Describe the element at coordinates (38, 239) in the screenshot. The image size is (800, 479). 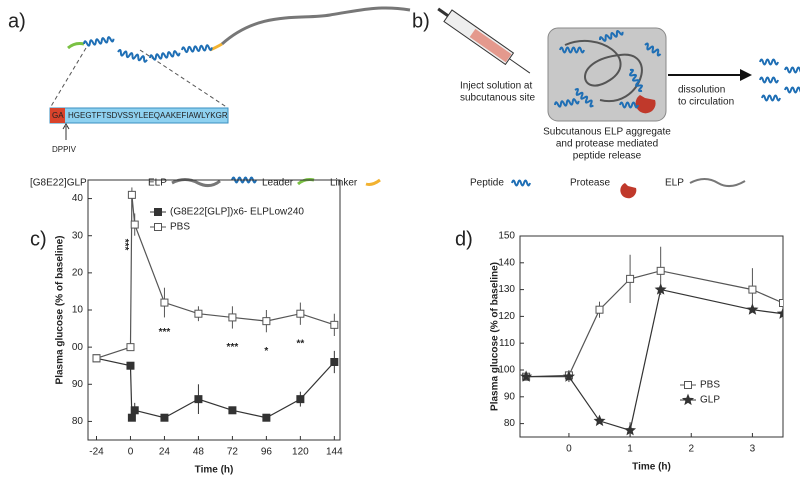
I see `panel-label: c)` at that location.